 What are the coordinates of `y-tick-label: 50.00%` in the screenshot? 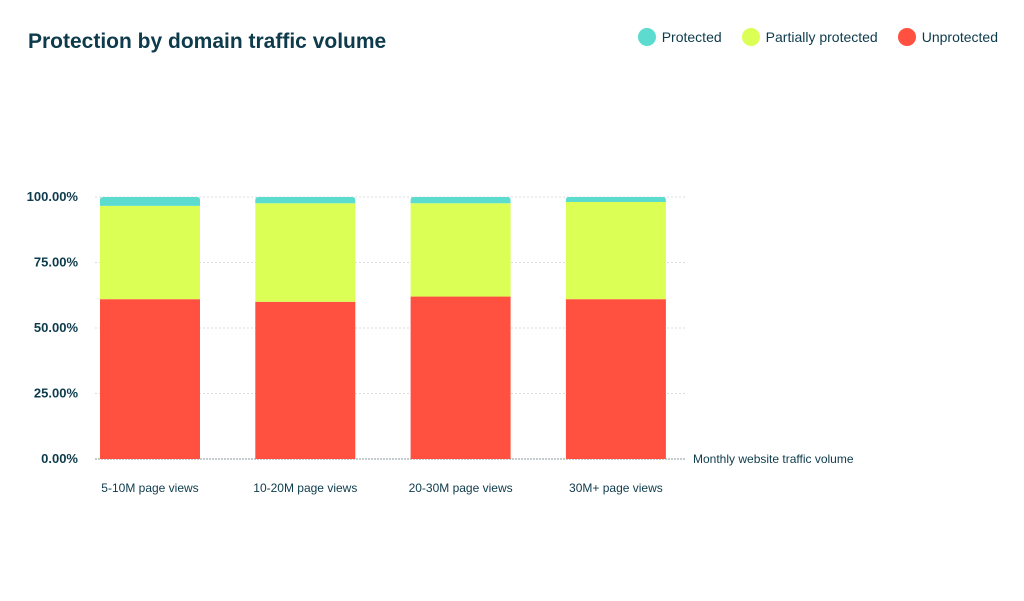 It's located at (56, 327).